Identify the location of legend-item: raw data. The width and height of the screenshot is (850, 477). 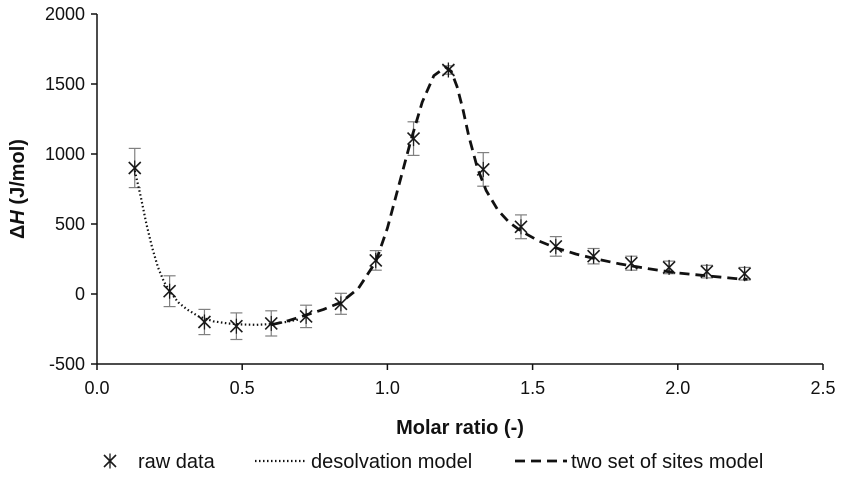
(159, 462).